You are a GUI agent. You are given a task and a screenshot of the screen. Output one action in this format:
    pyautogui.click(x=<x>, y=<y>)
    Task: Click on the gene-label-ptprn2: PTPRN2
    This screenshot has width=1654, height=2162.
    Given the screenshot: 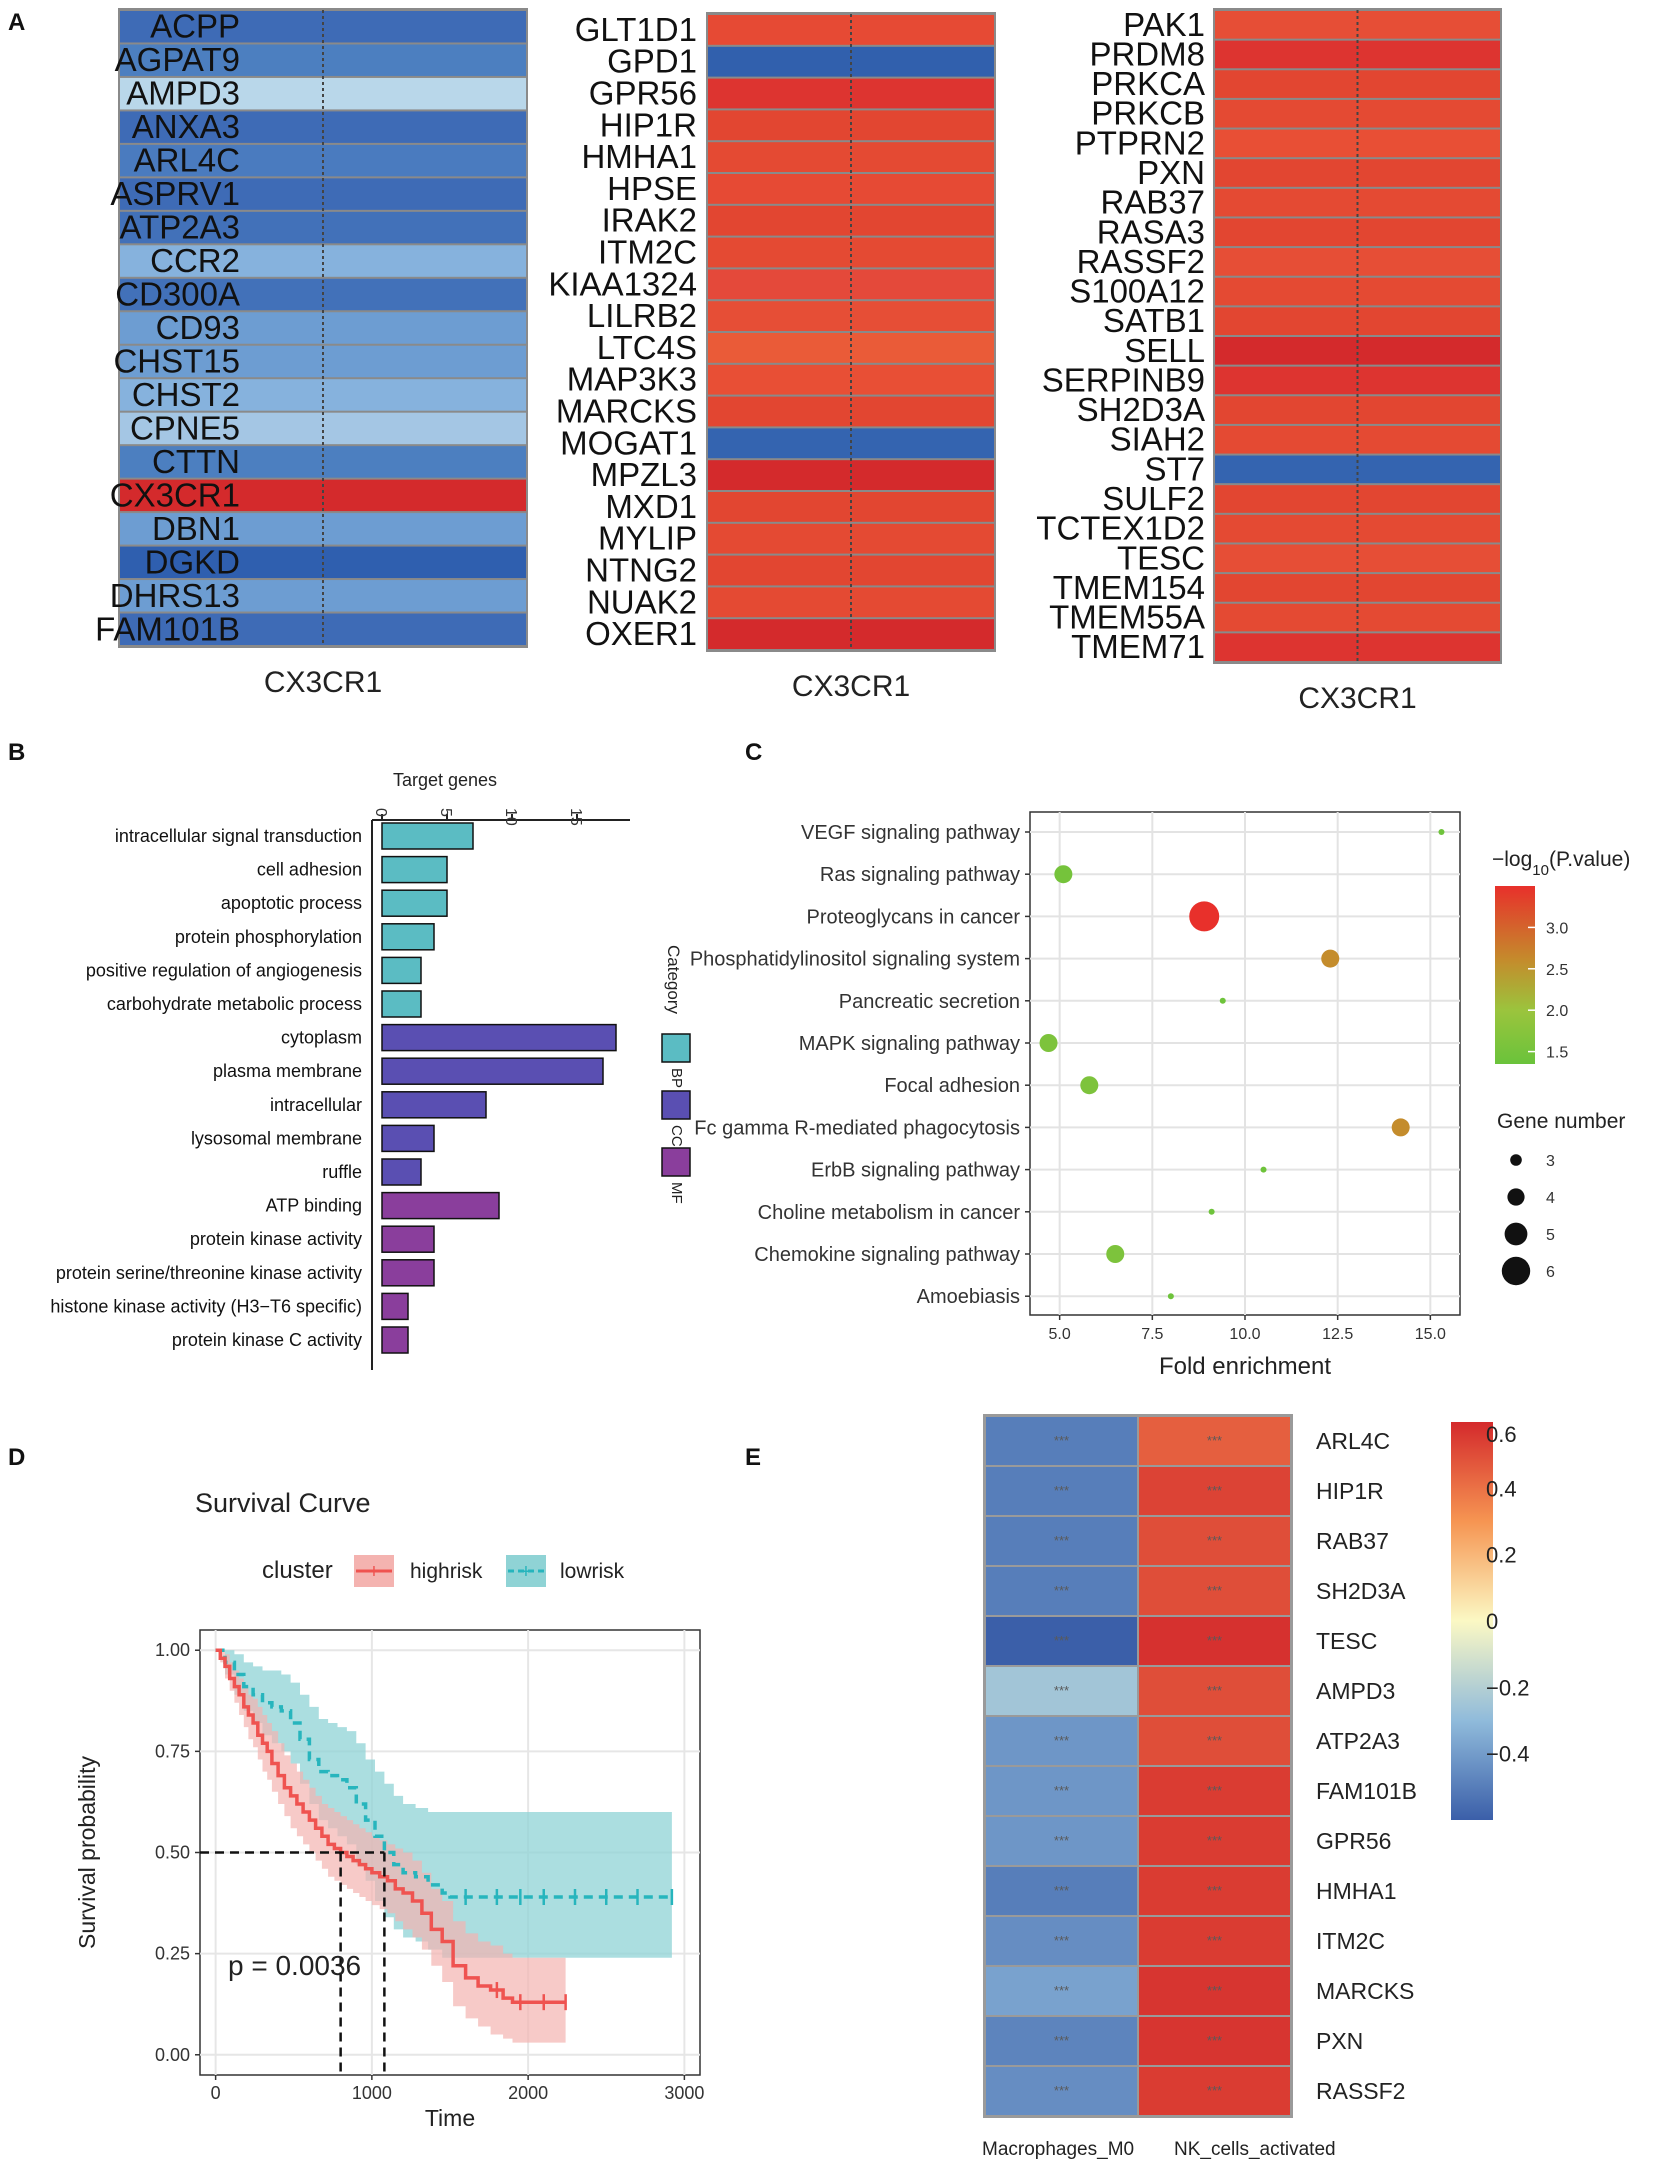 What is the action you would take?
    pyautogui.click(x=1140, y=142)
    